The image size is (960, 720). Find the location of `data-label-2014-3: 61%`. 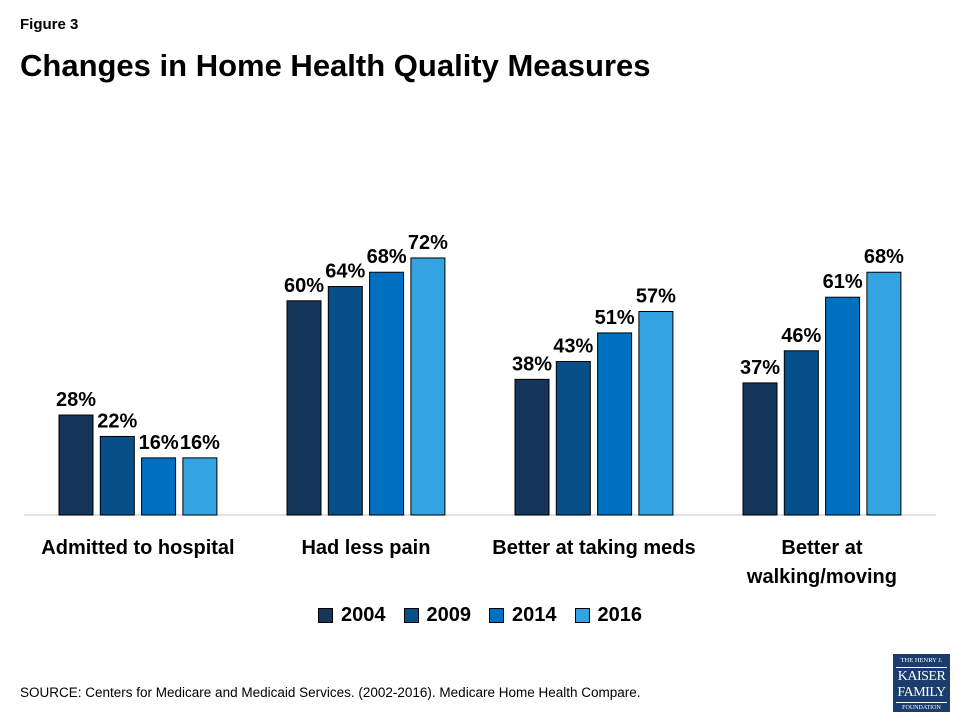

data-label-2014-3: 61% is located at coordinates (843, 282).